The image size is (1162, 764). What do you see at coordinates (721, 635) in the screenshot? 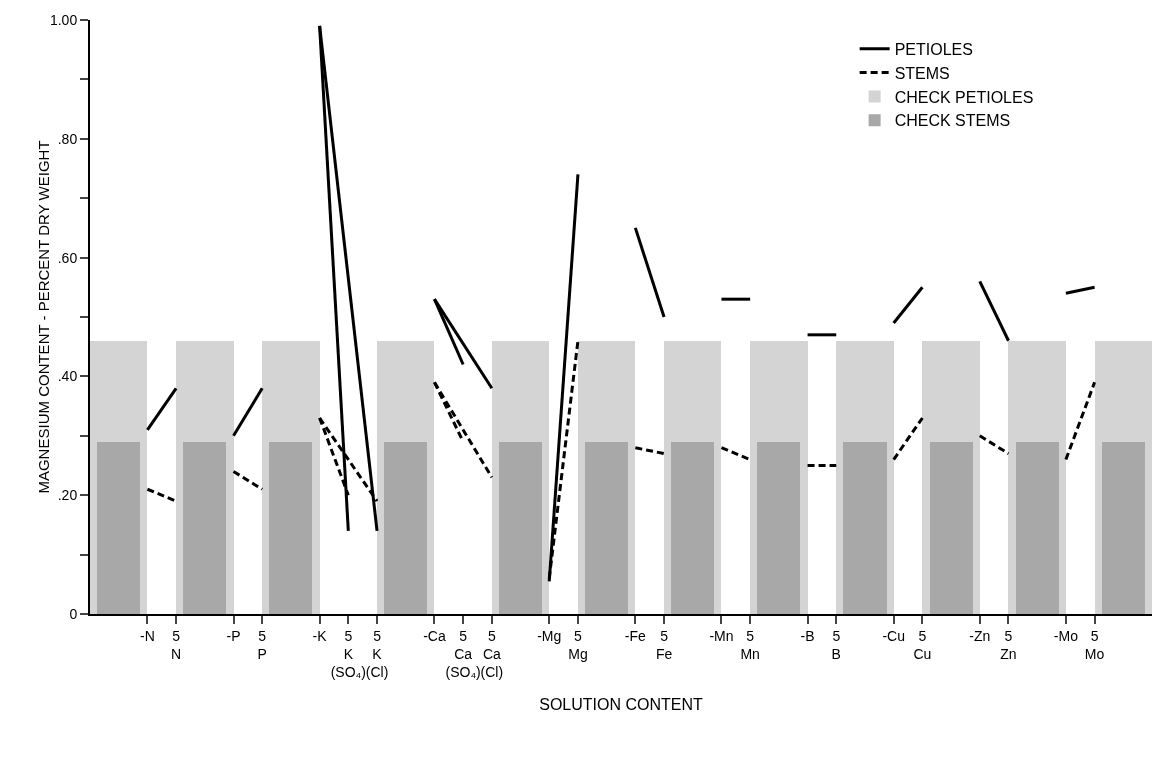
I see `x-tick-label: -Mn` at bounding box center [721, 635].